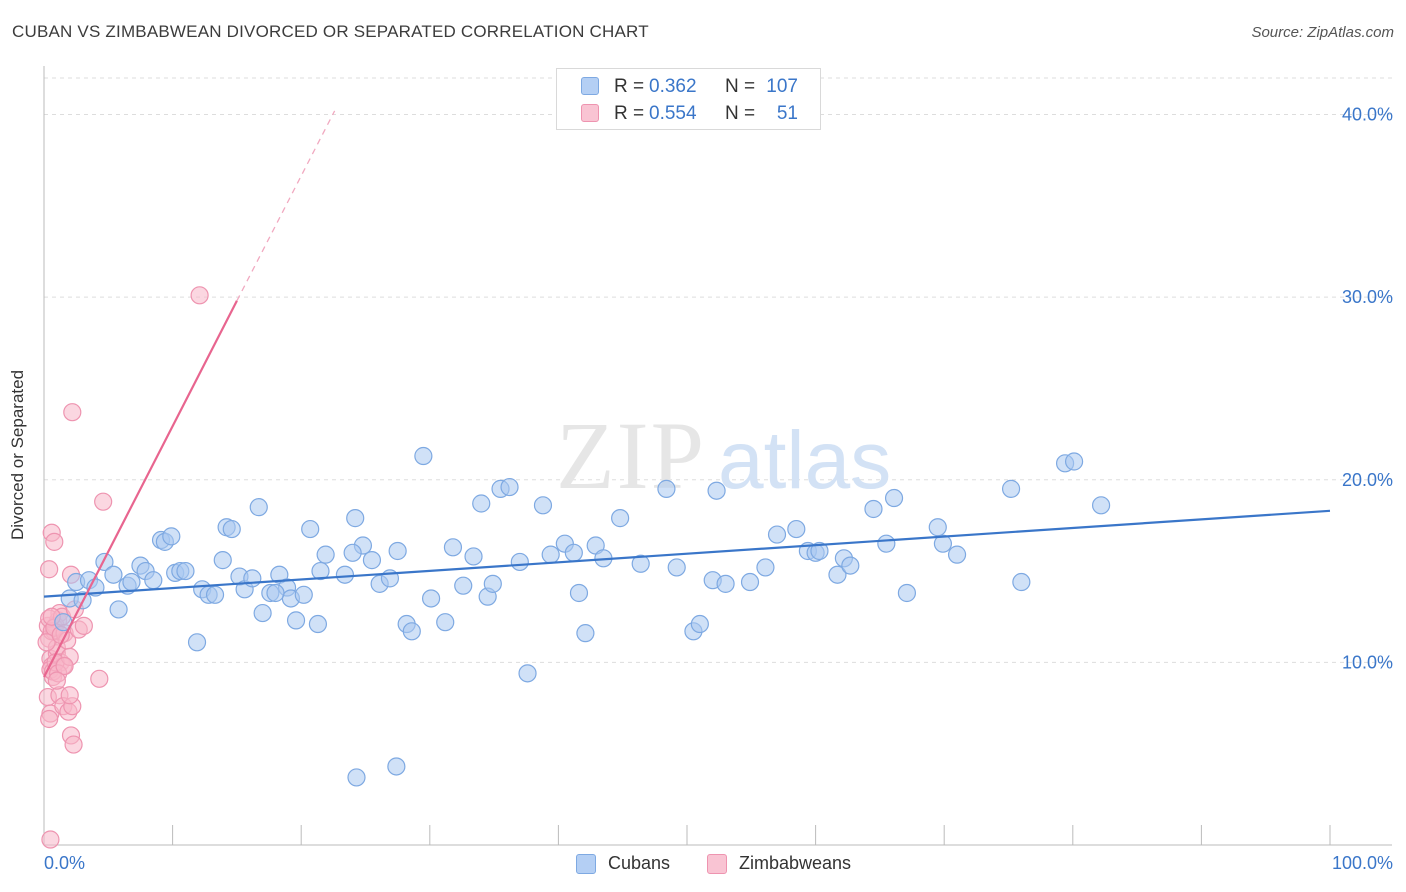 The height and width of the screenshot is (892, 1406). What do you see at coordinates (1367, 480) in the screenshot?
I see `y-tick-label: 20.0%` at bounding box center [1367, 480].